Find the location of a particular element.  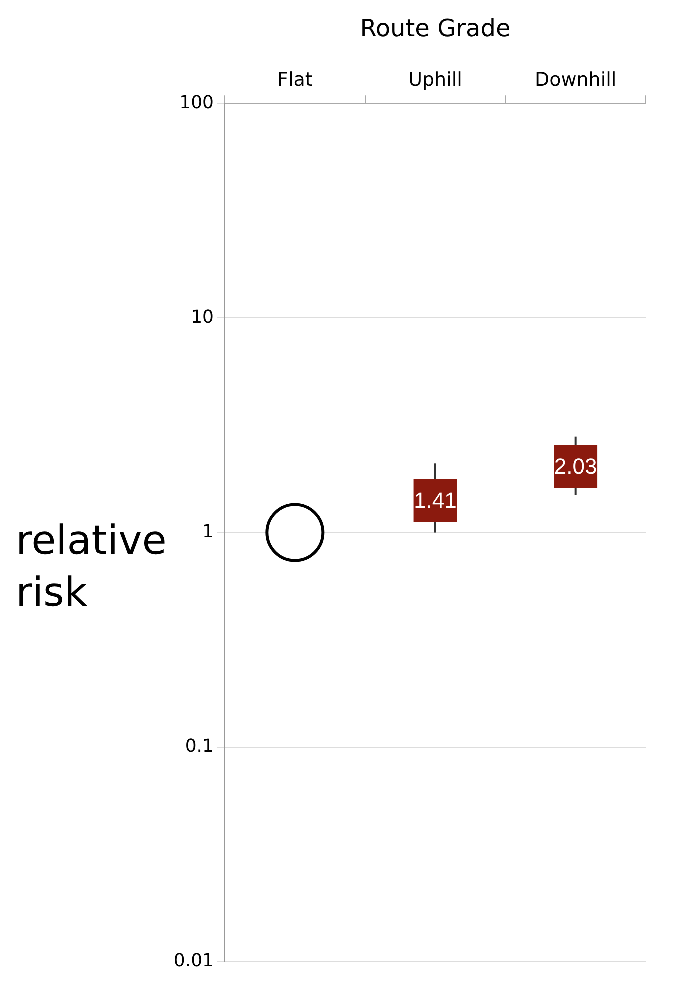

y-tick-label: 1 is located at coordinates (208, 531).